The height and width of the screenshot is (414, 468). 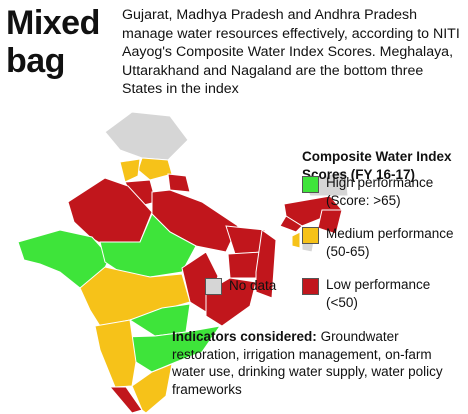 What do you see at coordinates (244, 336) in the screenshot?
I see `indicators-lead: Indicators considered:` at bounding box center [244, 336].